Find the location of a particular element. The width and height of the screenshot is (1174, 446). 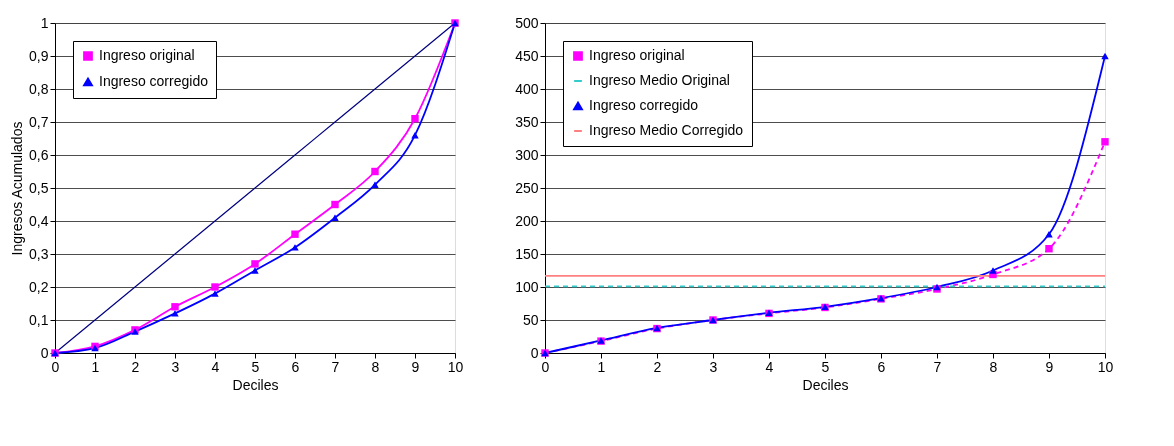

y-tick-label: 0,5 is located at coordinates (39, 187).